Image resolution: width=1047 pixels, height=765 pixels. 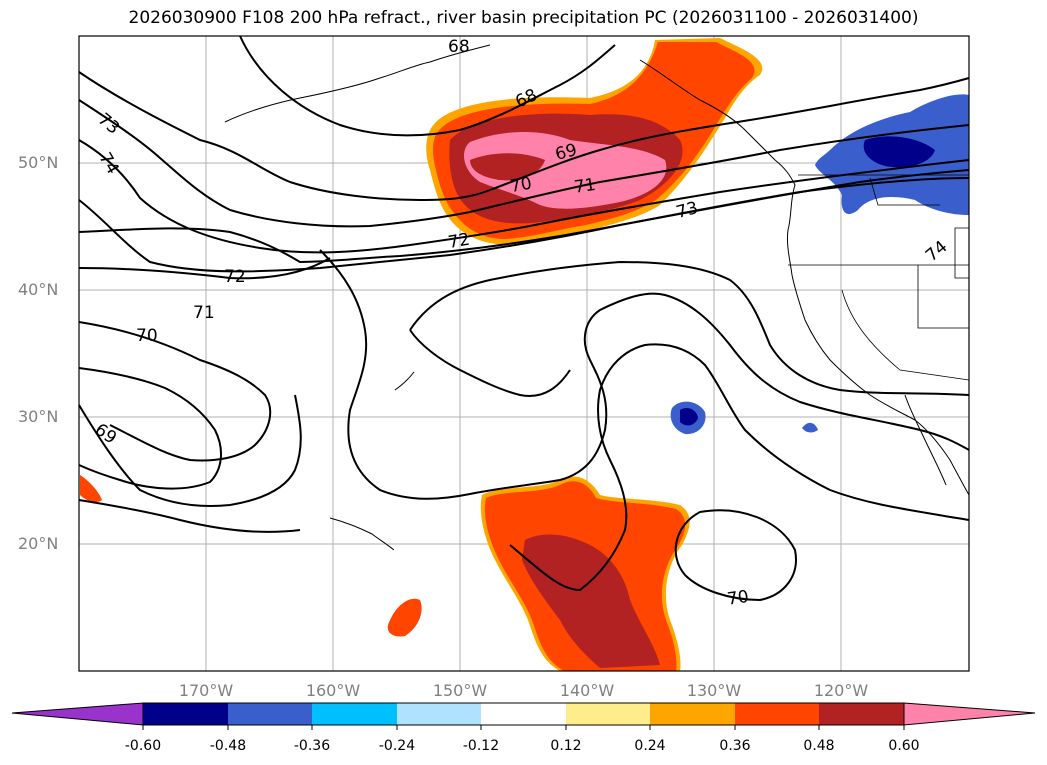 What do you see at coordinates (925, 440) in the screenshot?
I see `baja-coast` at bounding box center [925, 440].